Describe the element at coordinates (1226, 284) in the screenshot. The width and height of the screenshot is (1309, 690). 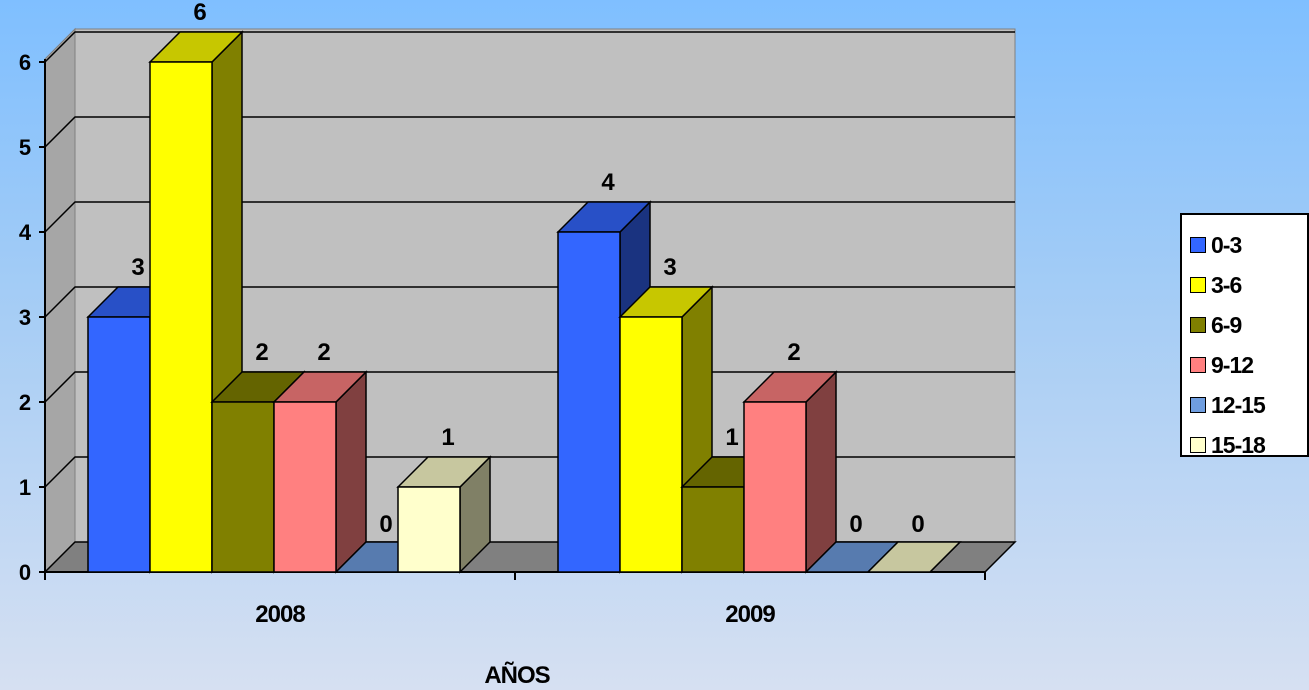
I see `legend-label: 3-6` at that location.